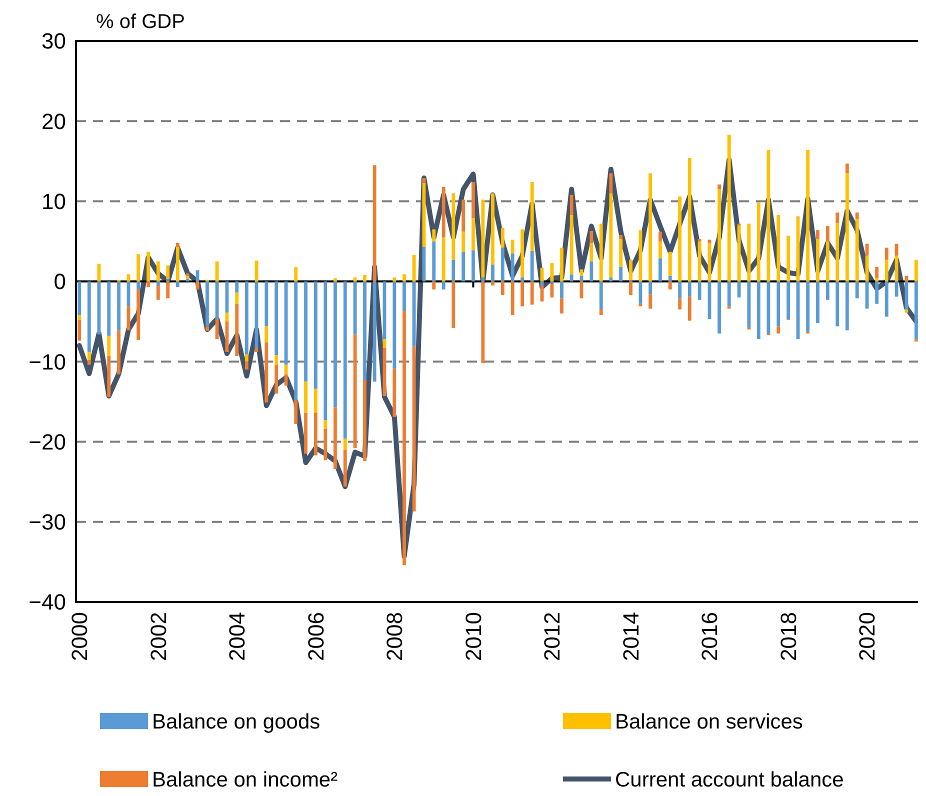 The width and height of the screenshot is (926, 796). Describe the element at coordinates (47, 441) in the screenshot. I see `y-tick-label: −20` at that location.